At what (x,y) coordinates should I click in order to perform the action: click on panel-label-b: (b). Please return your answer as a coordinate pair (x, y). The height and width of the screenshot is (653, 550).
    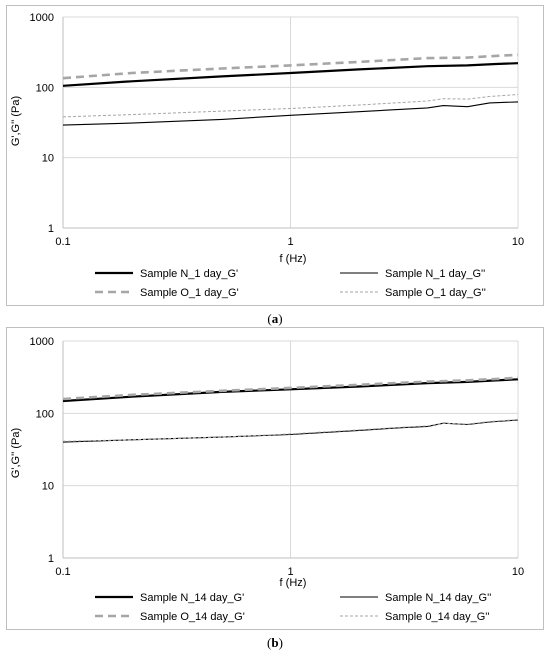
    Looking at the image, I should click on (275, 642).